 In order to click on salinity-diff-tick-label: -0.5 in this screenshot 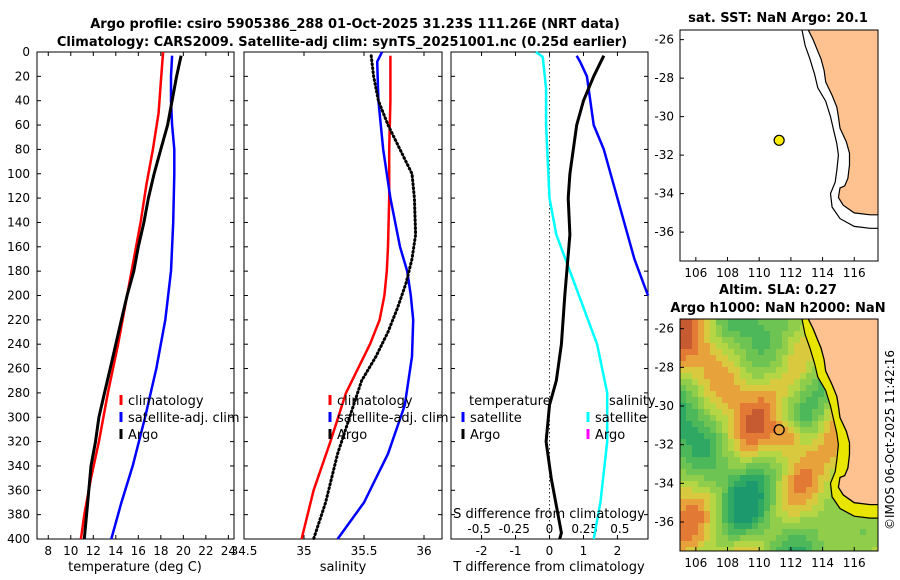, I will do `click(478, 529)`.